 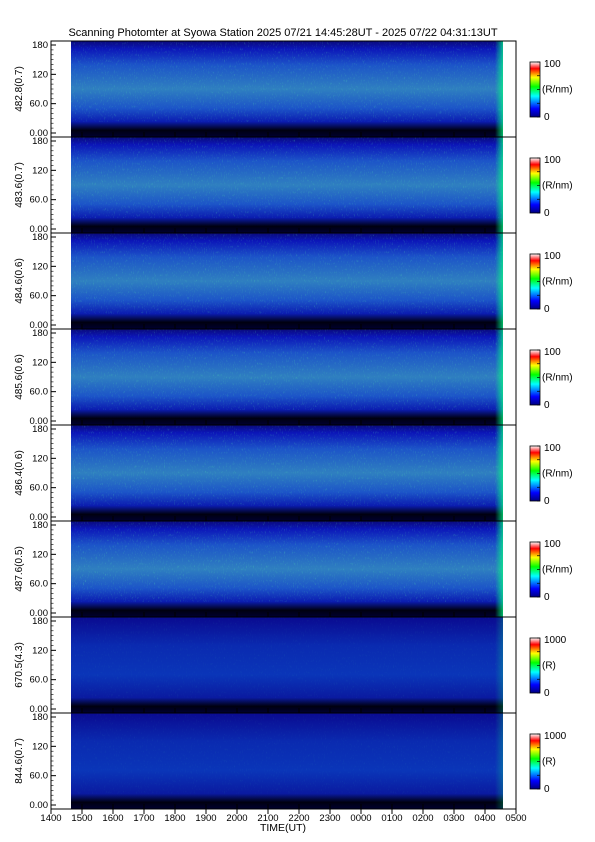 What do you see at coordinates (360, 818) in the screenshot?
I see `x-tick-label: 0000` at bounding box center [360, 818].